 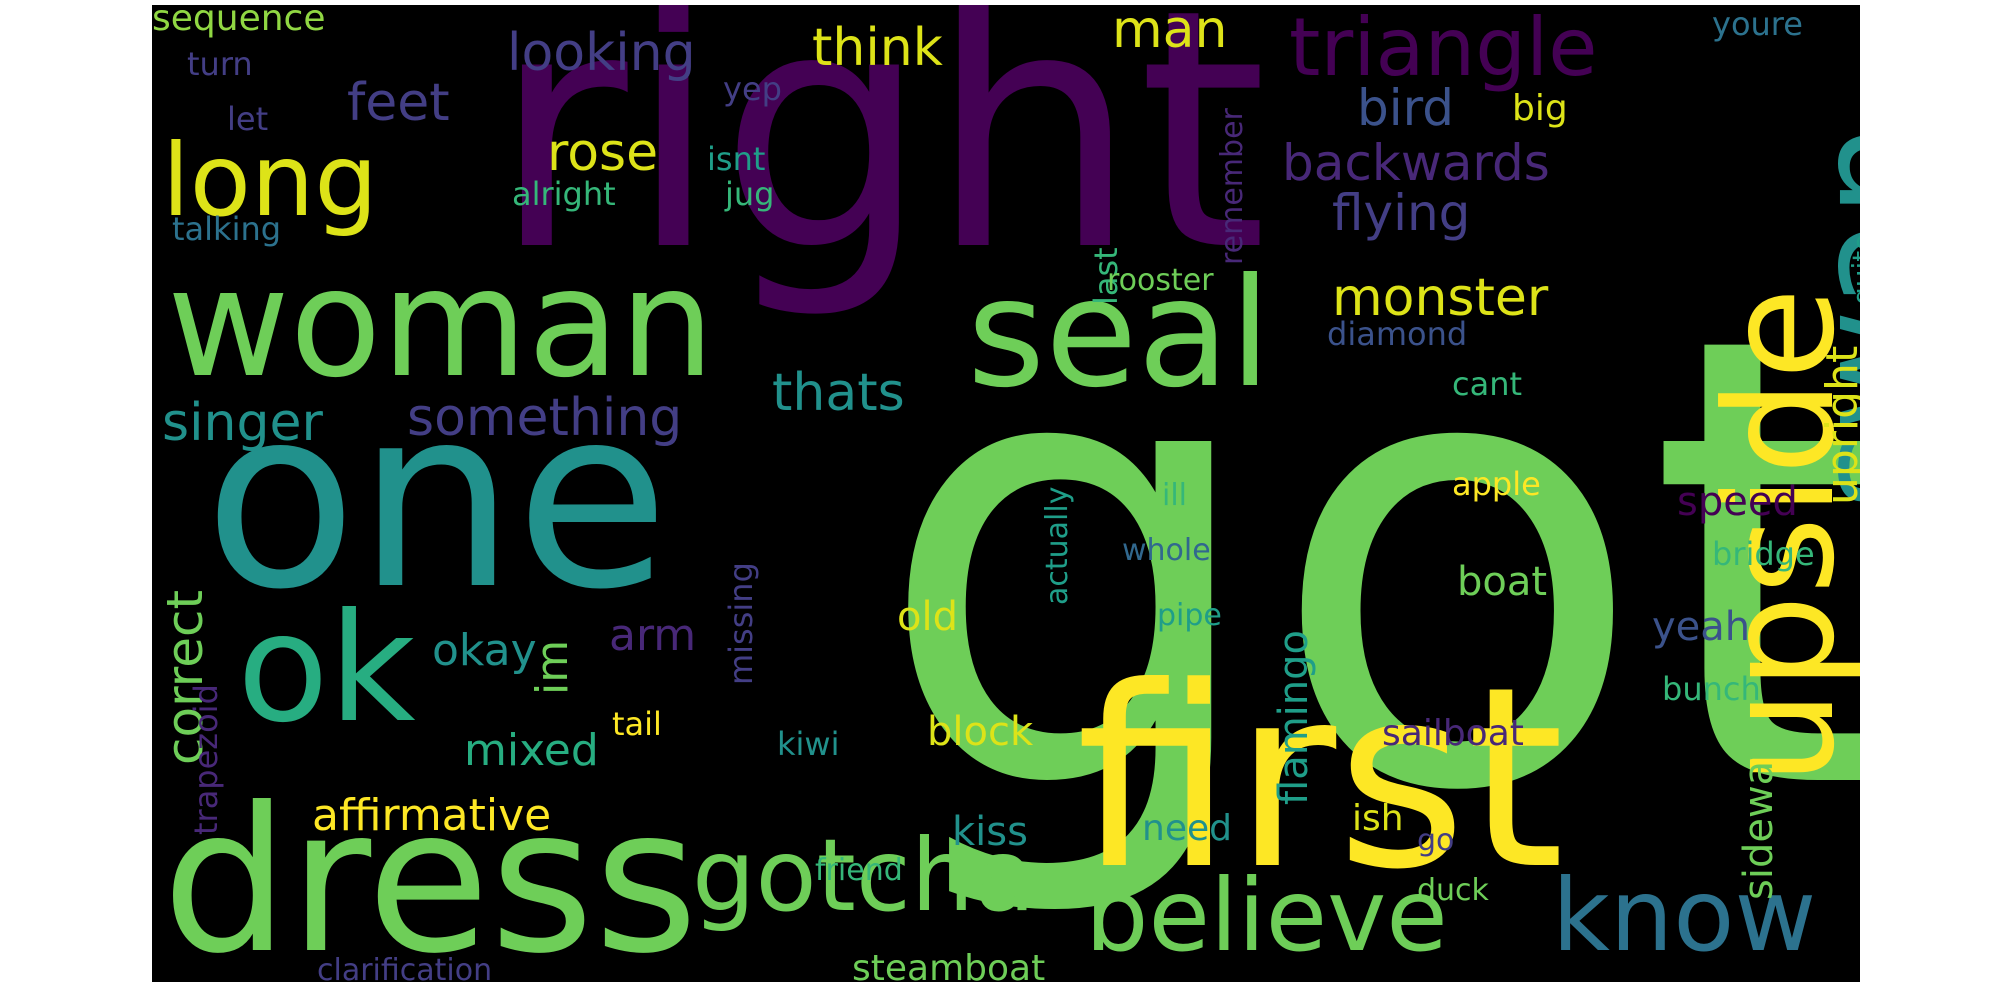 I want to click on word-flamingo: flamingo, so click(x=1294, y=717).